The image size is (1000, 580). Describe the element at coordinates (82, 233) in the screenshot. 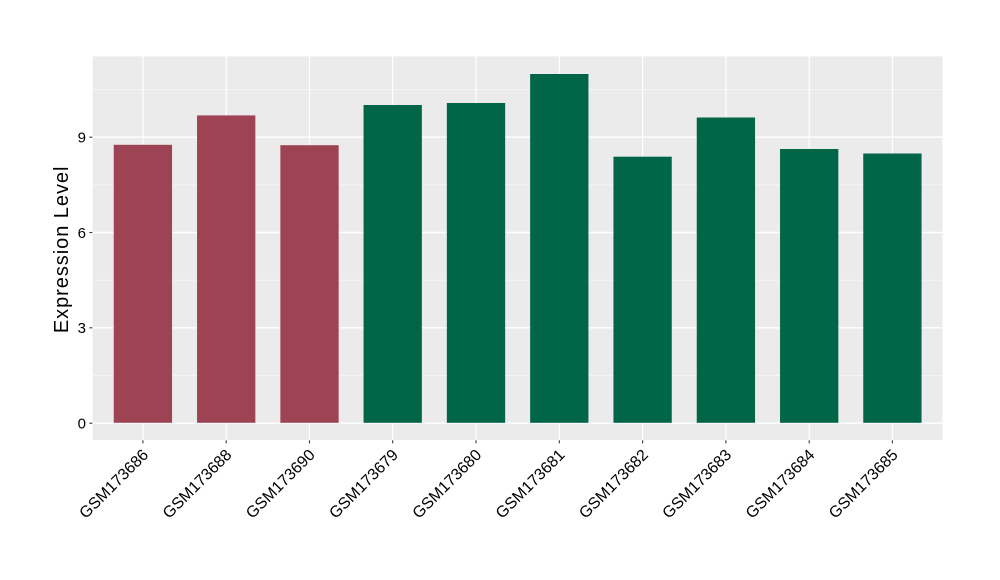

I see `svg-text: 6` at that location.